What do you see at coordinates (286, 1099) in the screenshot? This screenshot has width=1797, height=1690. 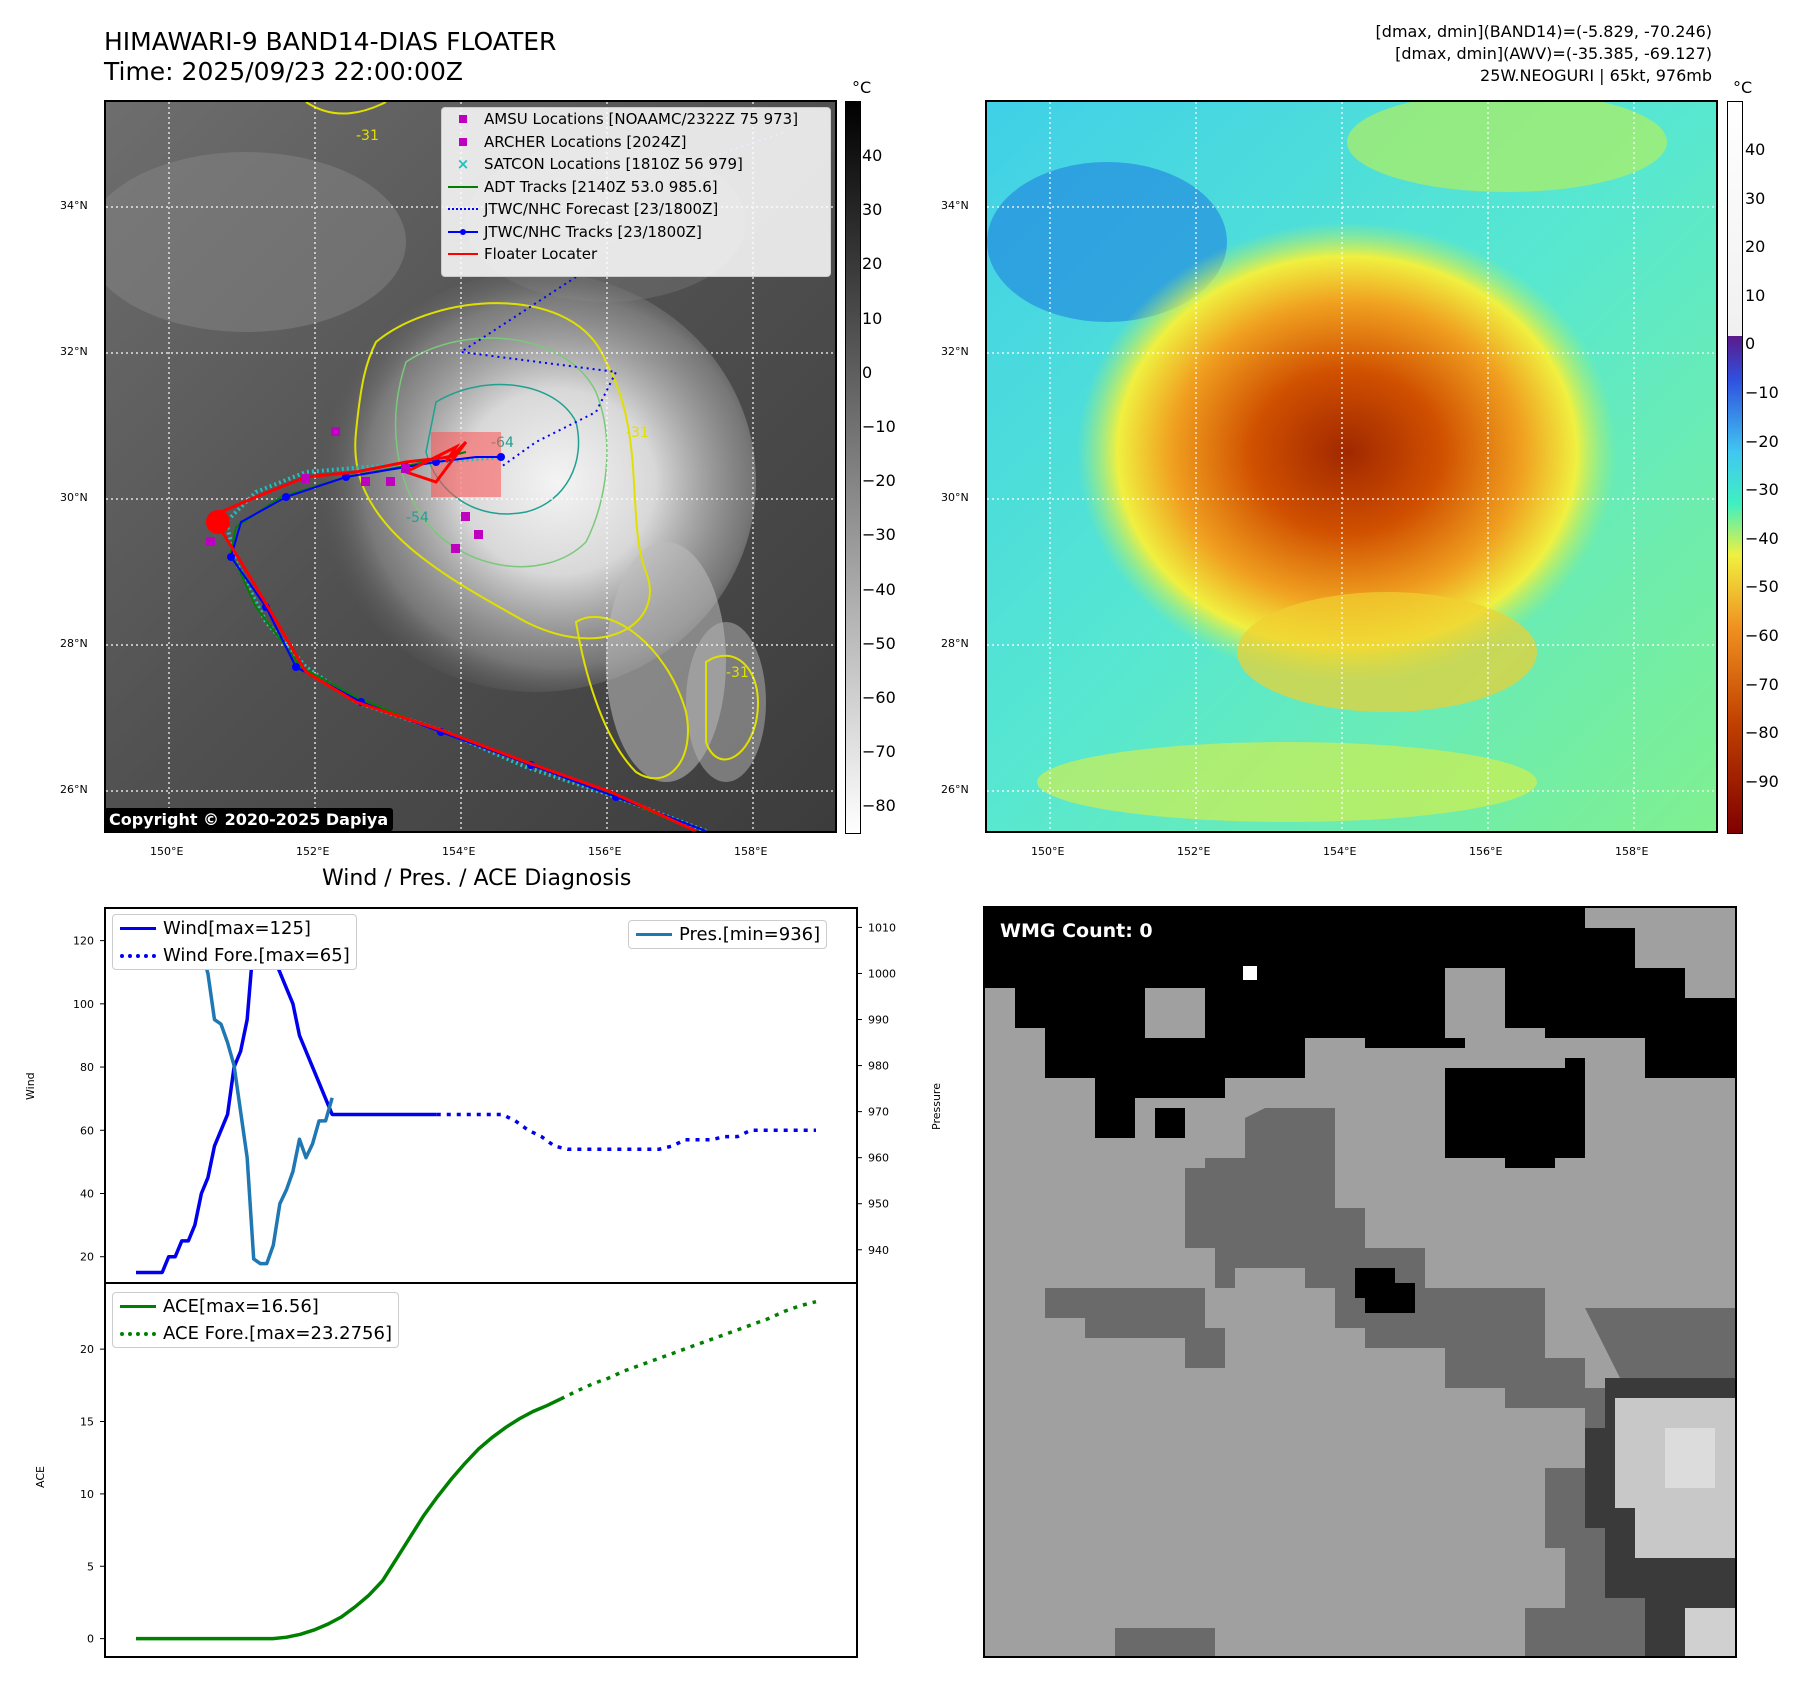 I see `wind-line` at bounding box center [286, 1099].